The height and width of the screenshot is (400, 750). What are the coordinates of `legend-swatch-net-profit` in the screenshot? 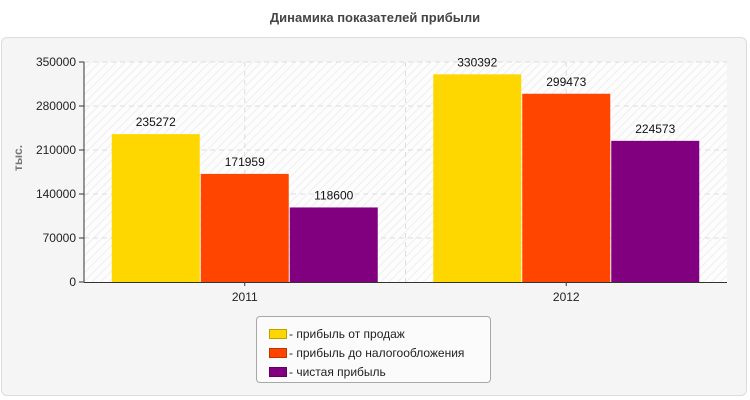 It's located at (278, 371).